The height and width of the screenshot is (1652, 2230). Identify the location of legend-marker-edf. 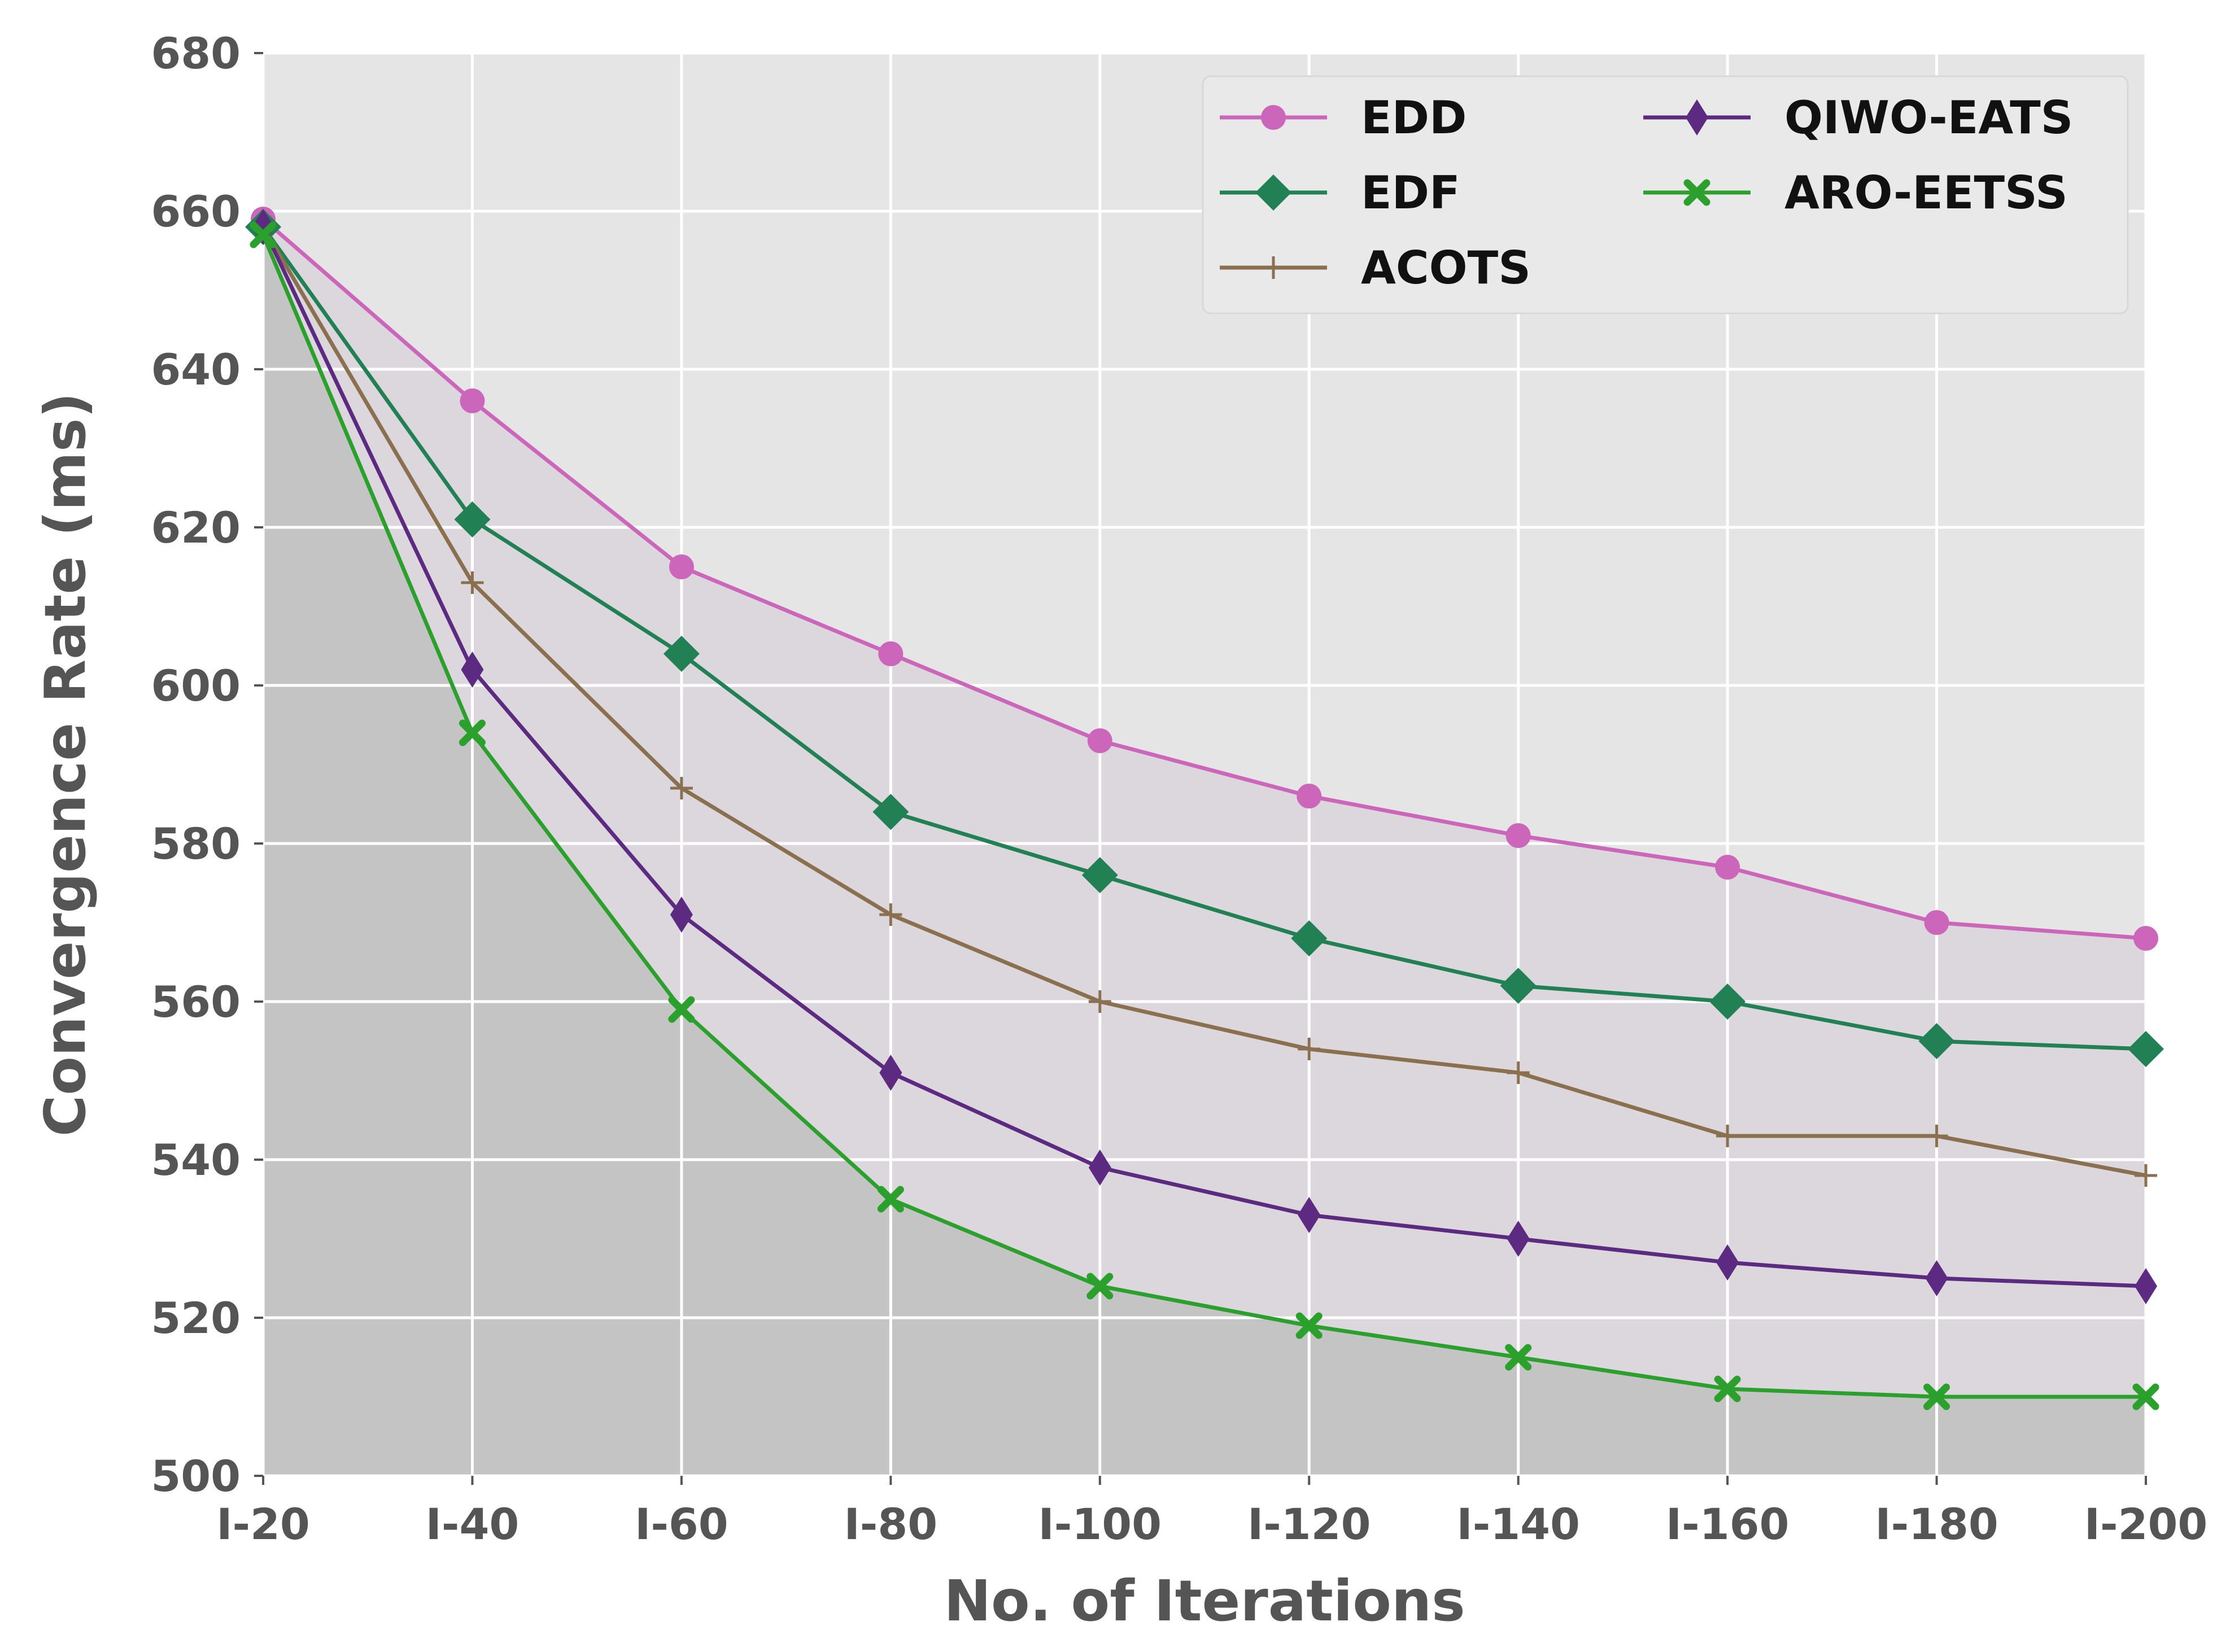
(1273, 192).